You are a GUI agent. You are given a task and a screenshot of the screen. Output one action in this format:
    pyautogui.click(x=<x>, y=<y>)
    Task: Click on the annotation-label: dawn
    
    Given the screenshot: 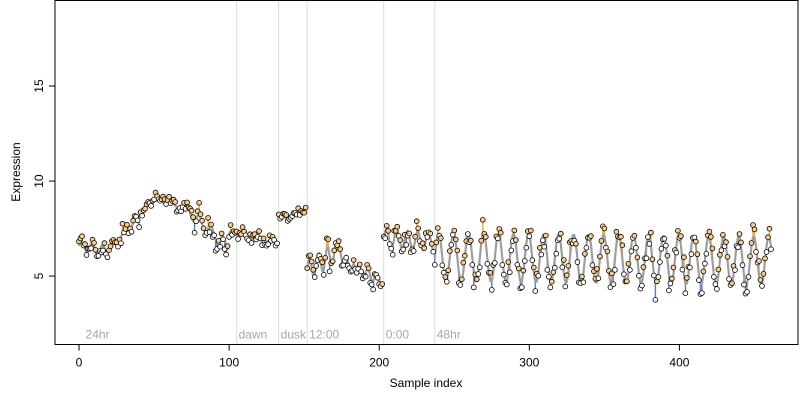 What is the action you would take?
    pyautogui.click(x=253, y=335)
    